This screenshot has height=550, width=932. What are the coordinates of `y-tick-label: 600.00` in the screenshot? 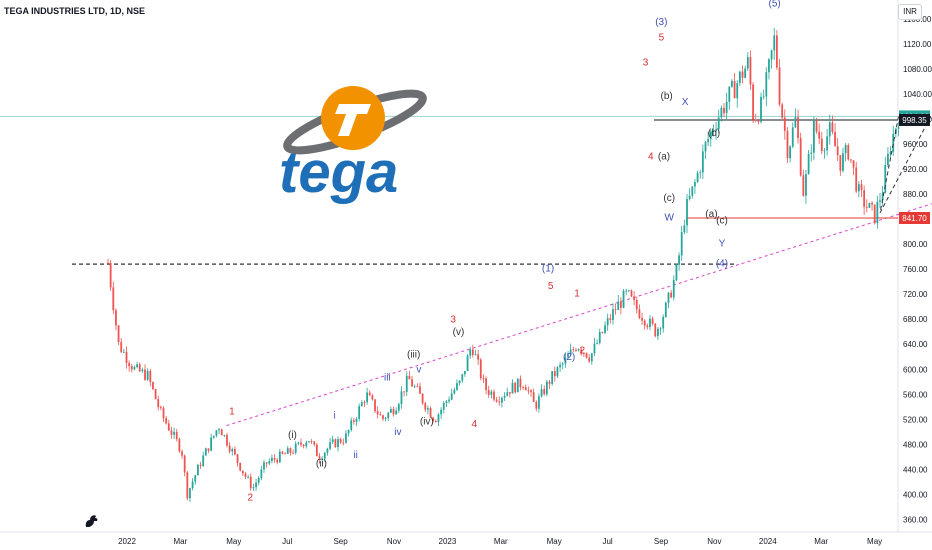 It's located at (915, 369).